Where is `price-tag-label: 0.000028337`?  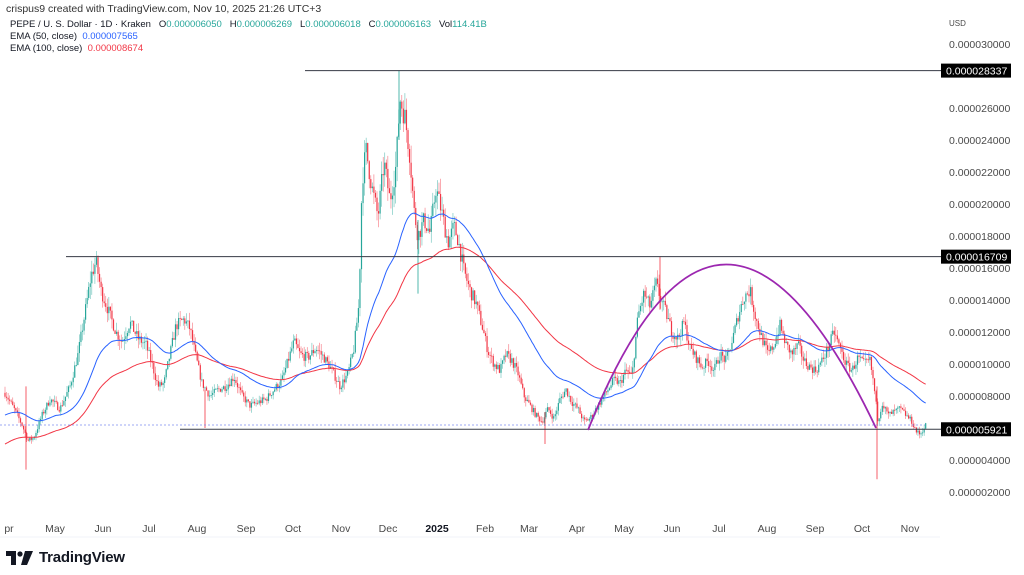
price-tag-label: 0.000028337 is located at coordinates (976, 72).